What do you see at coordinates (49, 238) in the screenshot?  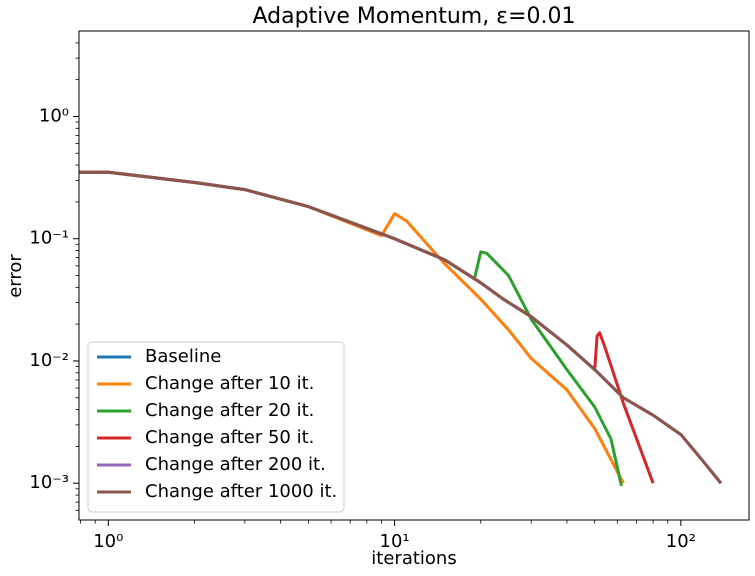 I see `y-tick-label: 10⁻¹` at bounding box center [49, 238].